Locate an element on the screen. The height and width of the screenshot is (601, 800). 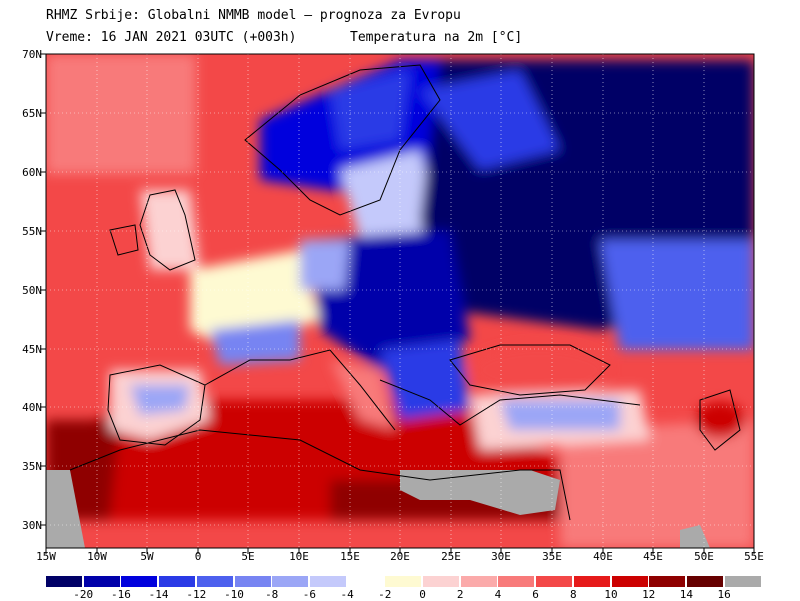
lon-label: 50E is located at coordinates (704, 556).